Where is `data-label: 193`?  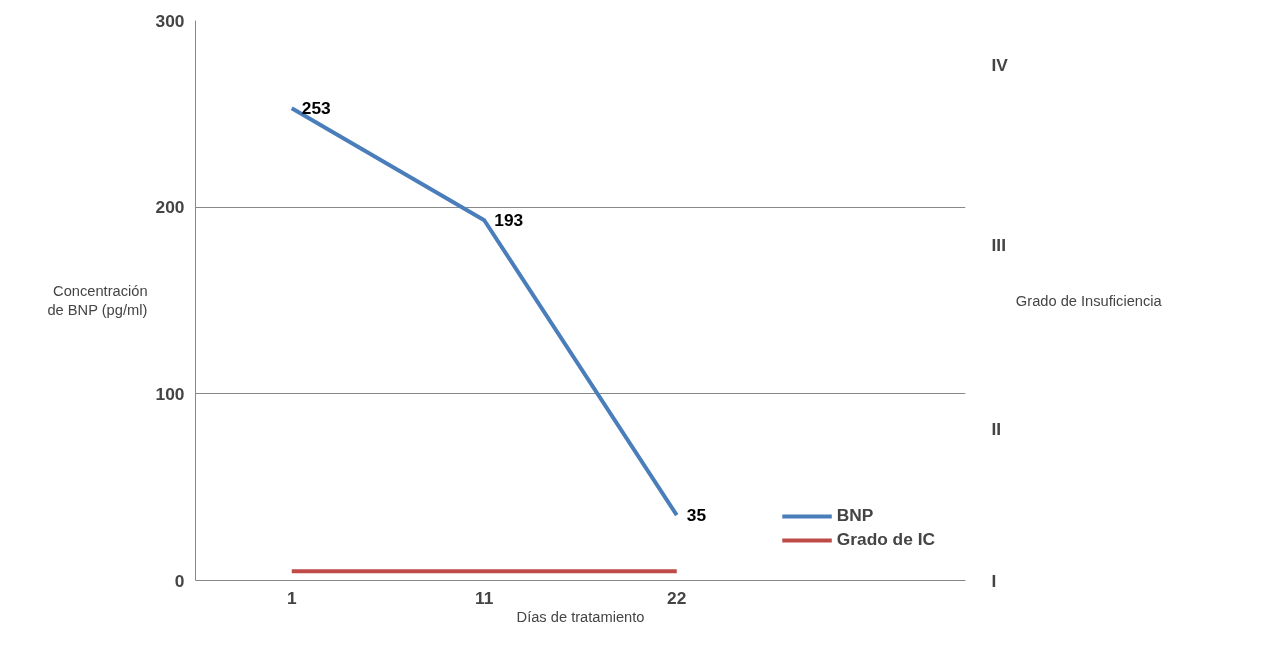 data-label: 193 is located at coordinates (509, 220).